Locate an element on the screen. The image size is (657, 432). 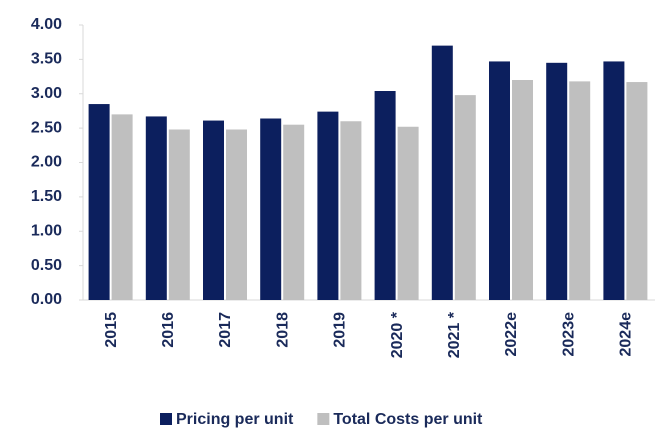
y-tick-label: 2.00 is located at coordinates (46, 162).